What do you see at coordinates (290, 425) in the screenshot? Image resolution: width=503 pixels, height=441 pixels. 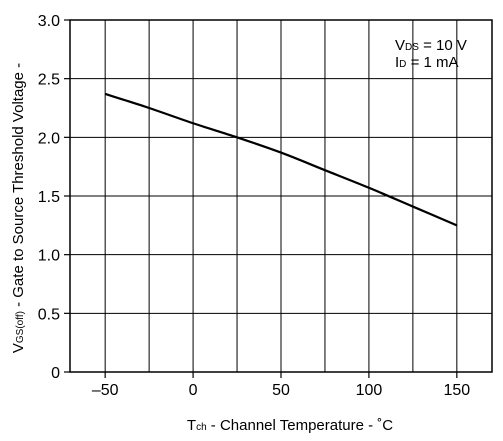 I see `x-axis-title: Tch - Channel Temperature - ˚C` at bounding box center [290, 425].